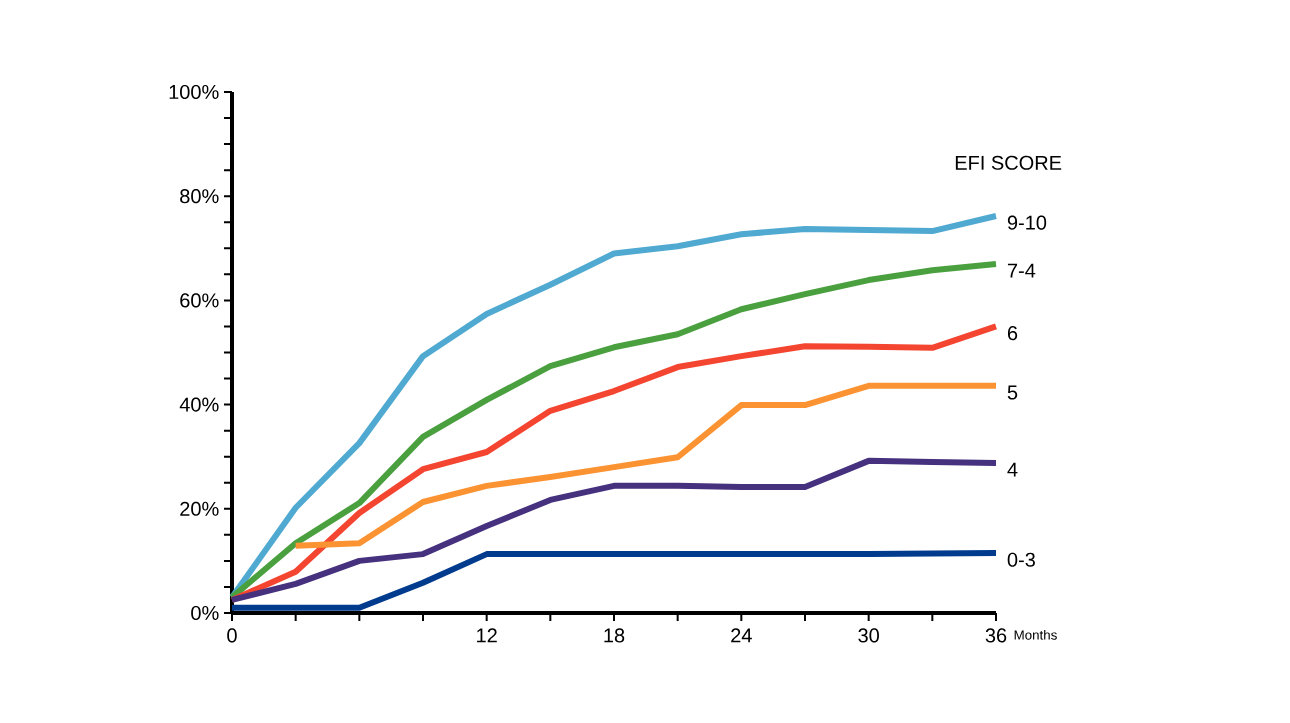 This screenshot has width=1290, height=723. What do you see at coordinates (1021, 270) in the screenshot?
I see `series-label: 7-4` at bounding box center [1021, 270].